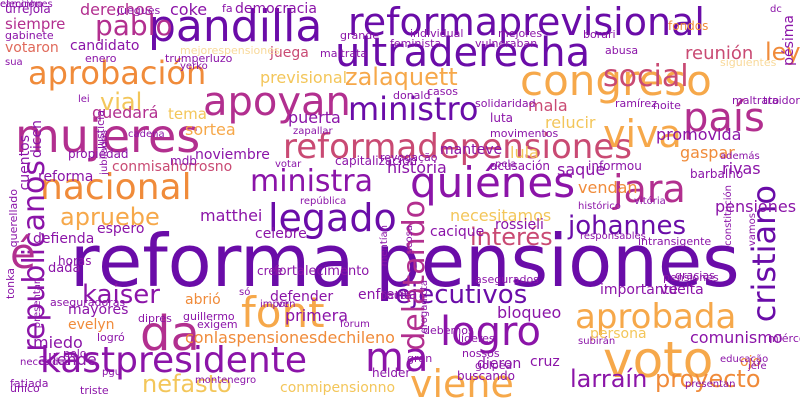 The image size is (800, 400). I want to click on cloud-word: mentían, so click(384, 246).